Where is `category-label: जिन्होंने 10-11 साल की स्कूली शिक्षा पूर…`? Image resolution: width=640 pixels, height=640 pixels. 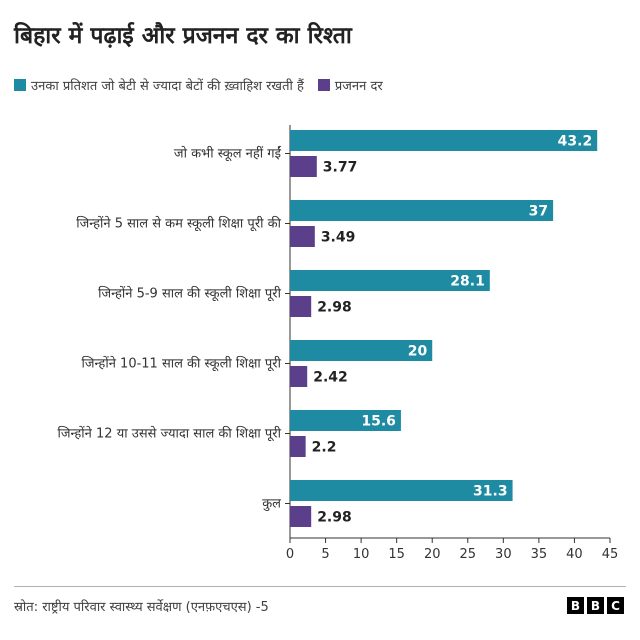
category-label: जिन्होंने 10-11 साल की स्कूली शिक्षा पूर… is located at coordinates (182, 364).